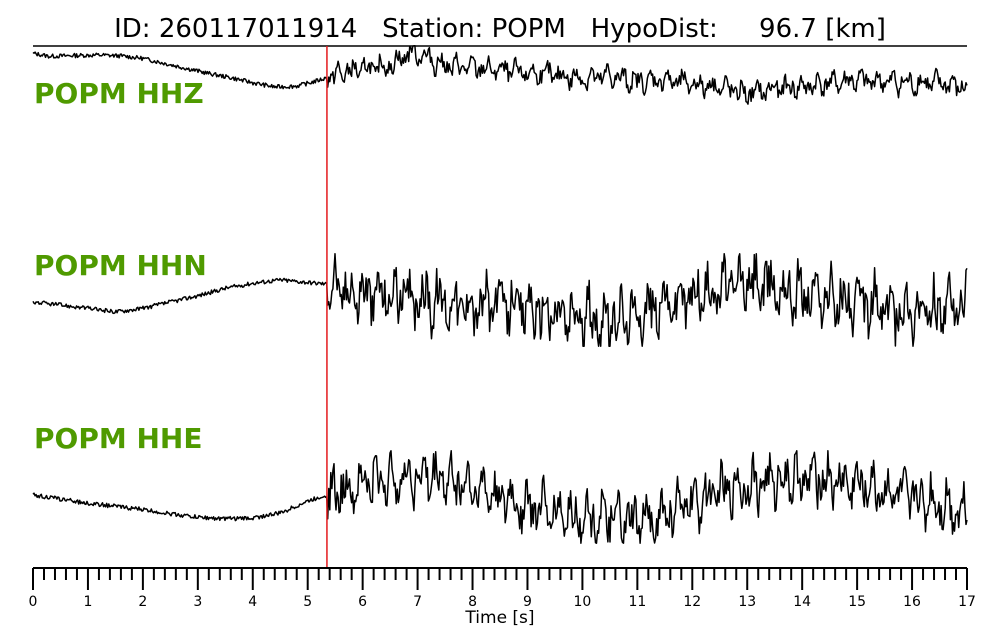  What do you see at coordinates (307, 602) in the screenshot?
I see `x-tick-label: 5` at bounding box center [307, 602].